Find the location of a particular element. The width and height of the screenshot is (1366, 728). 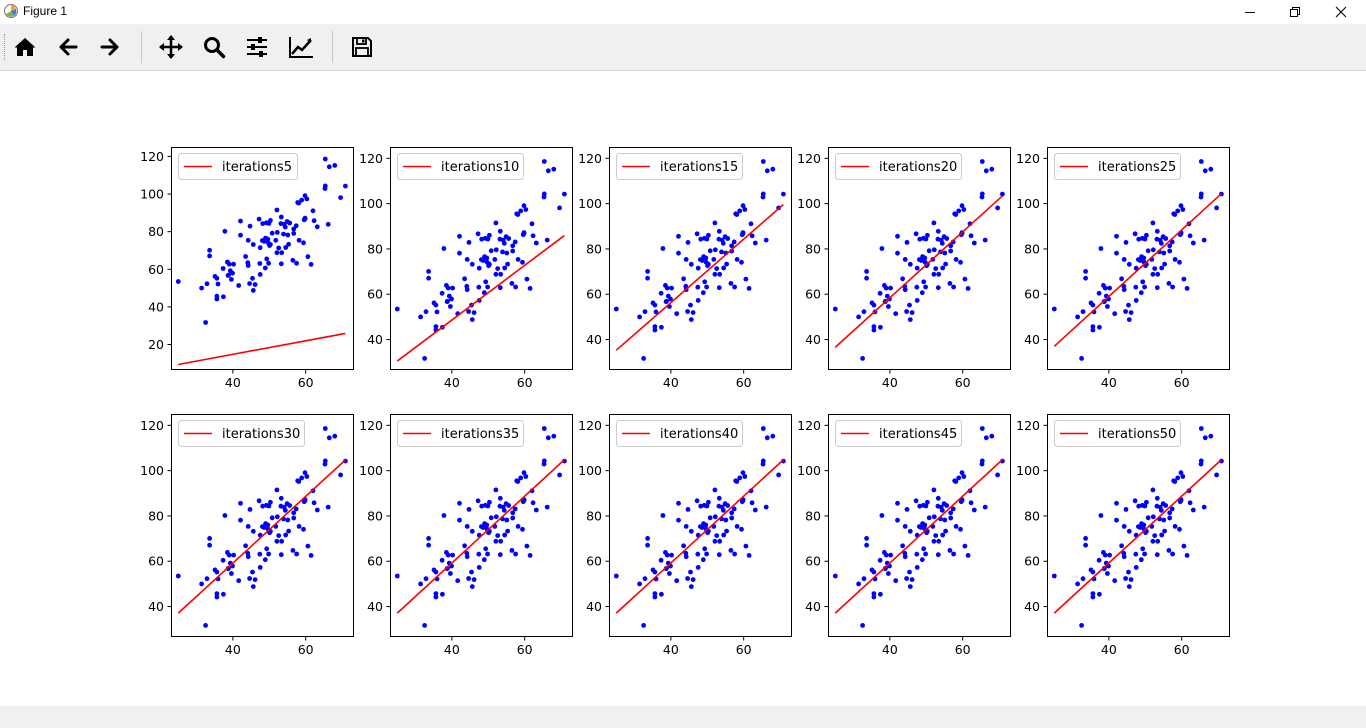

y-tick-label: 80 is located at coordinates (1032, 248).